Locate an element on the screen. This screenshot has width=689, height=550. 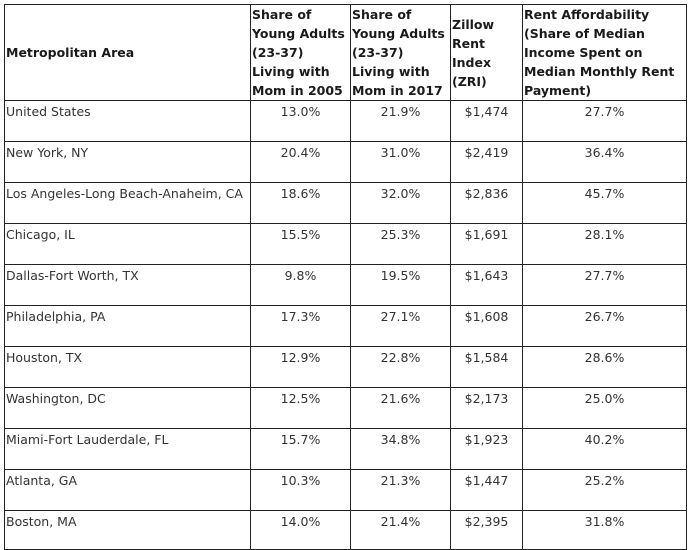
cell-metro: New York, NY is located at coordinates (127, 162).